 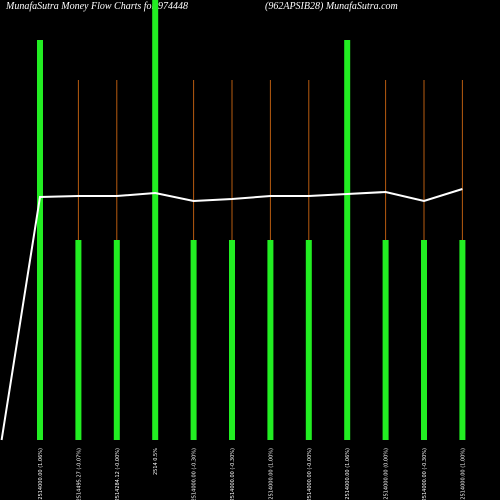 I want to click on x-tick-label: 2514284.12 (-0.00%), so click(x=118, y=474).